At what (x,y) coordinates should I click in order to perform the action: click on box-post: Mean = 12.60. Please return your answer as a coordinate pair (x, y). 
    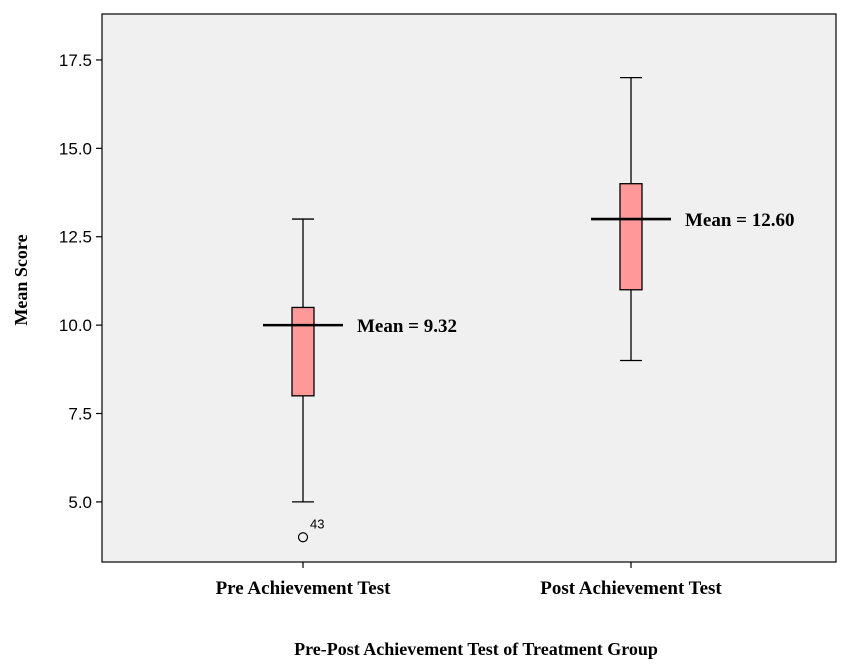
    Looking at the image, I should click on (693, 219).